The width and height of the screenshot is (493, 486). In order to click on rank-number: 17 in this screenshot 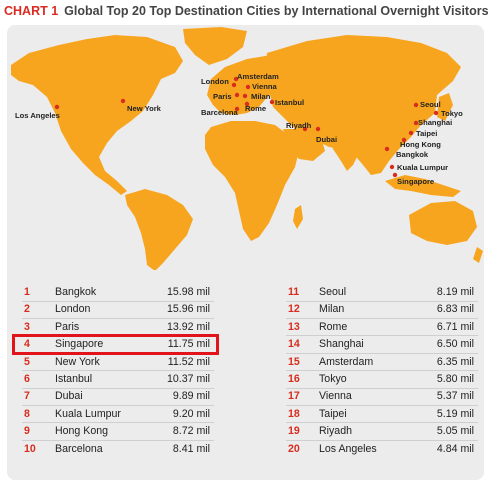, I will do `click(294, 396)`.